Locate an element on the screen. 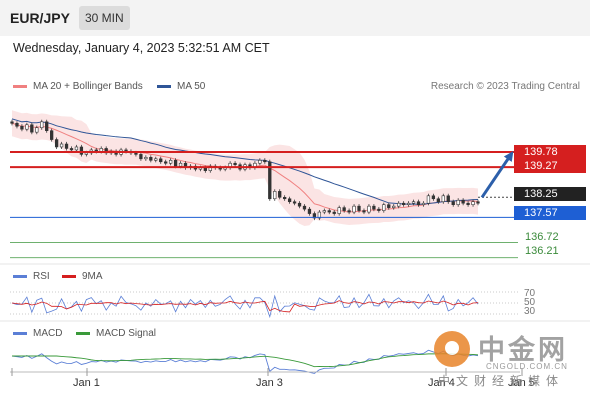 This screenshot has width=590, height=400. forecast-arrow-head is located at coordinates (508, 156).